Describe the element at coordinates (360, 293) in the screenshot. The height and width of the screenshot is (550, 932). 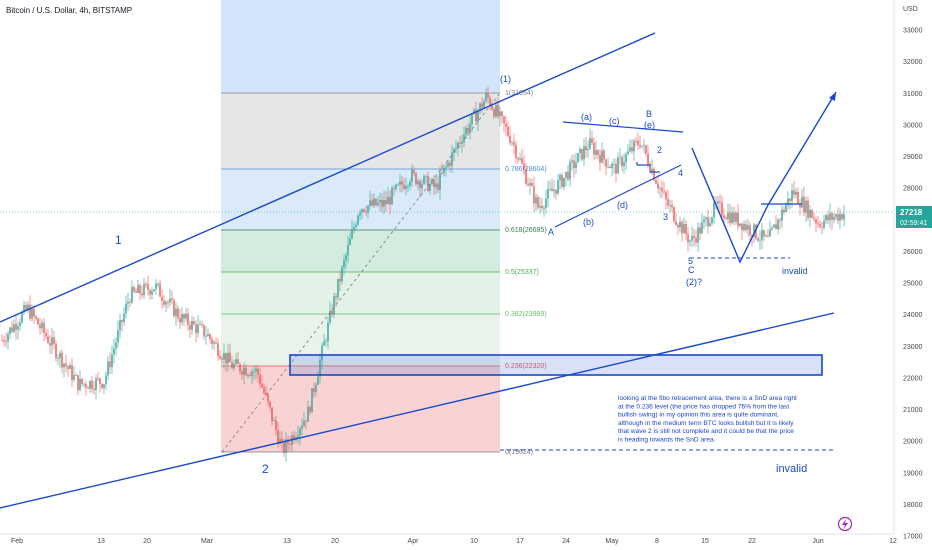
I see `fib-zone-light-green` at that location.